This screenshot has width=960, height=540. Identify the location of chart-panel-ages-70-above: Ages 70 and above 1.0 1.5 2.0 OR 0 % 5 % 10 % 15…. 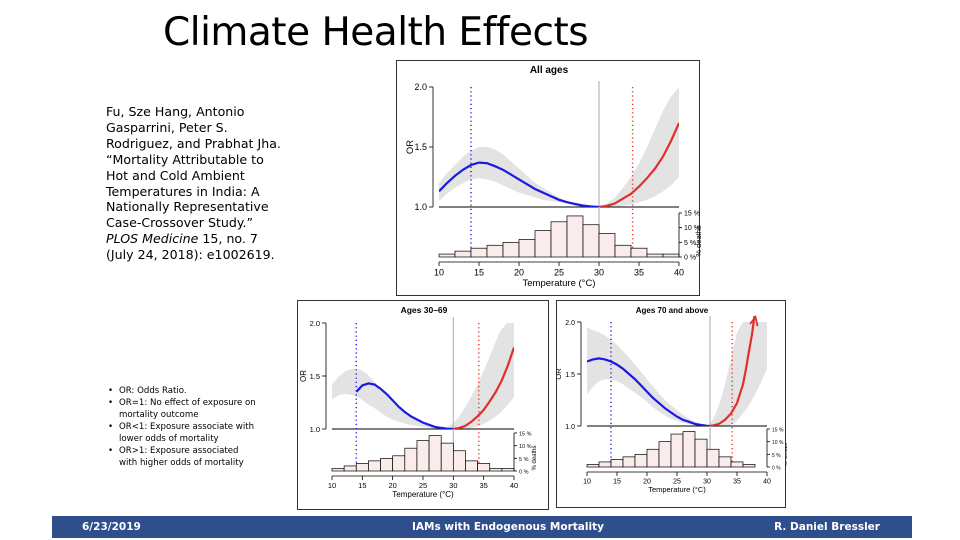
(671, 404).